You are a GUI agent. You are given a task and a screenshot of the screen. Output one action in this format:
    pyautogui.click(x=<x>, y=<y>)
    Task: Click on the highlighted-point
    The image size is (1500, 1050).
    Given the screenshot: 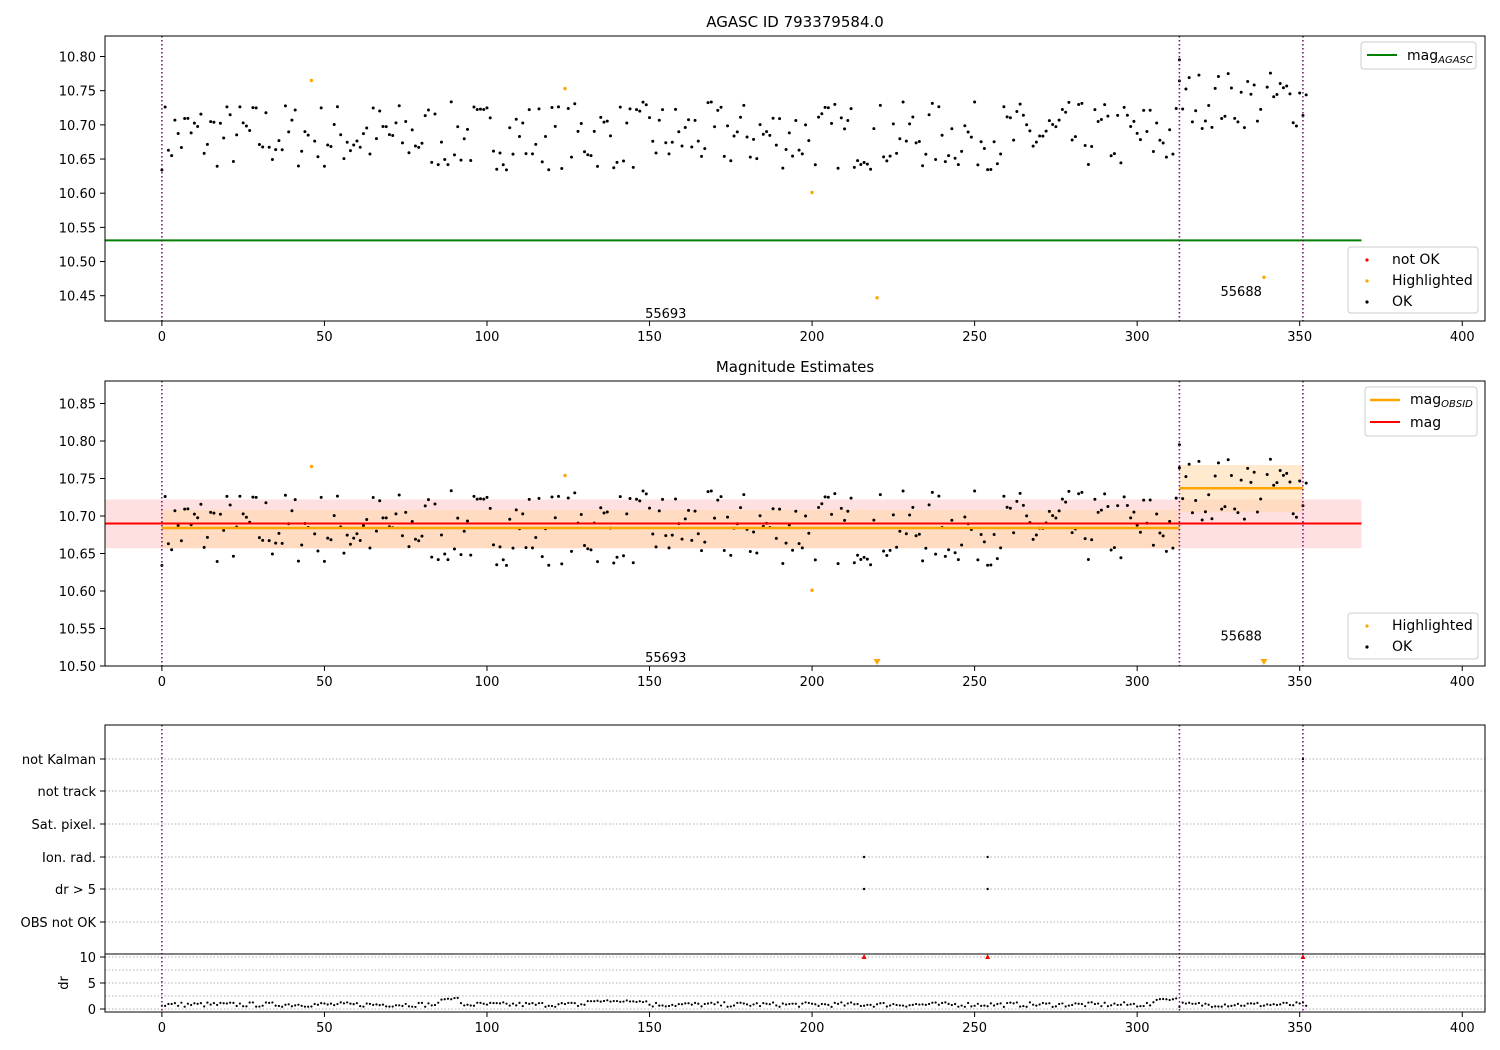 What is the action you would take?
    pyautogui.click(x=311, y=466)
    